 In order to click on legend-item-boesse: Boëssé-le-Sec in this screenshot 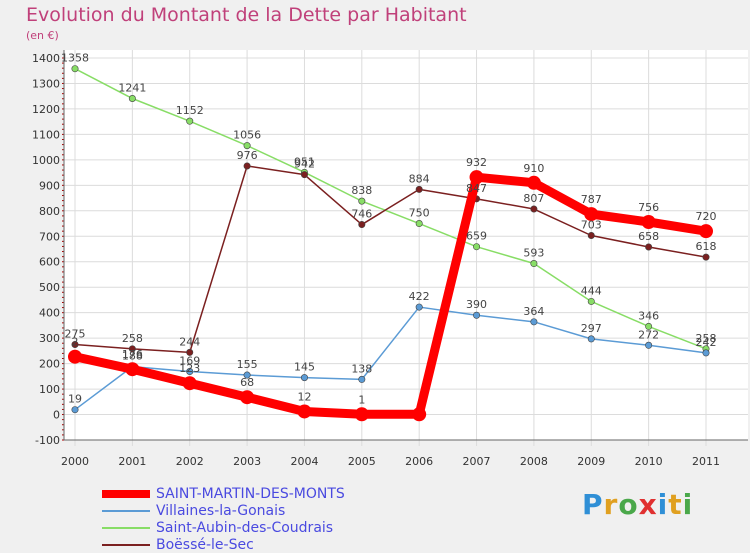, I will do `click(223, 544)`.